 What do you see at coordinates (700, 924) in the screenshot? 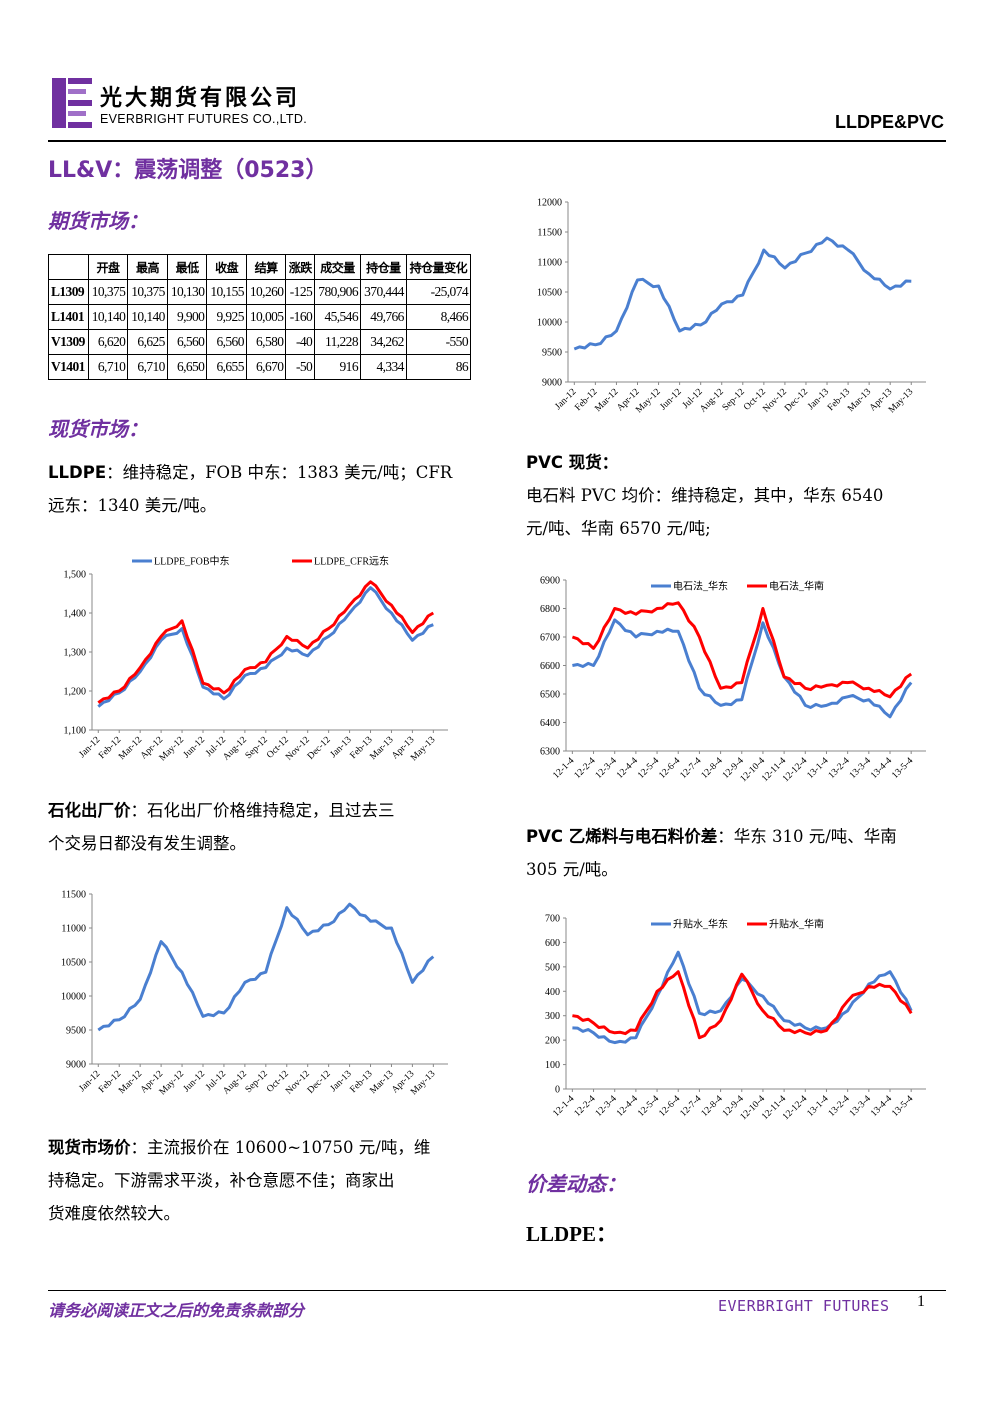
I see `legend-label: 升贴水_华东` at bounding box center [700, 924].